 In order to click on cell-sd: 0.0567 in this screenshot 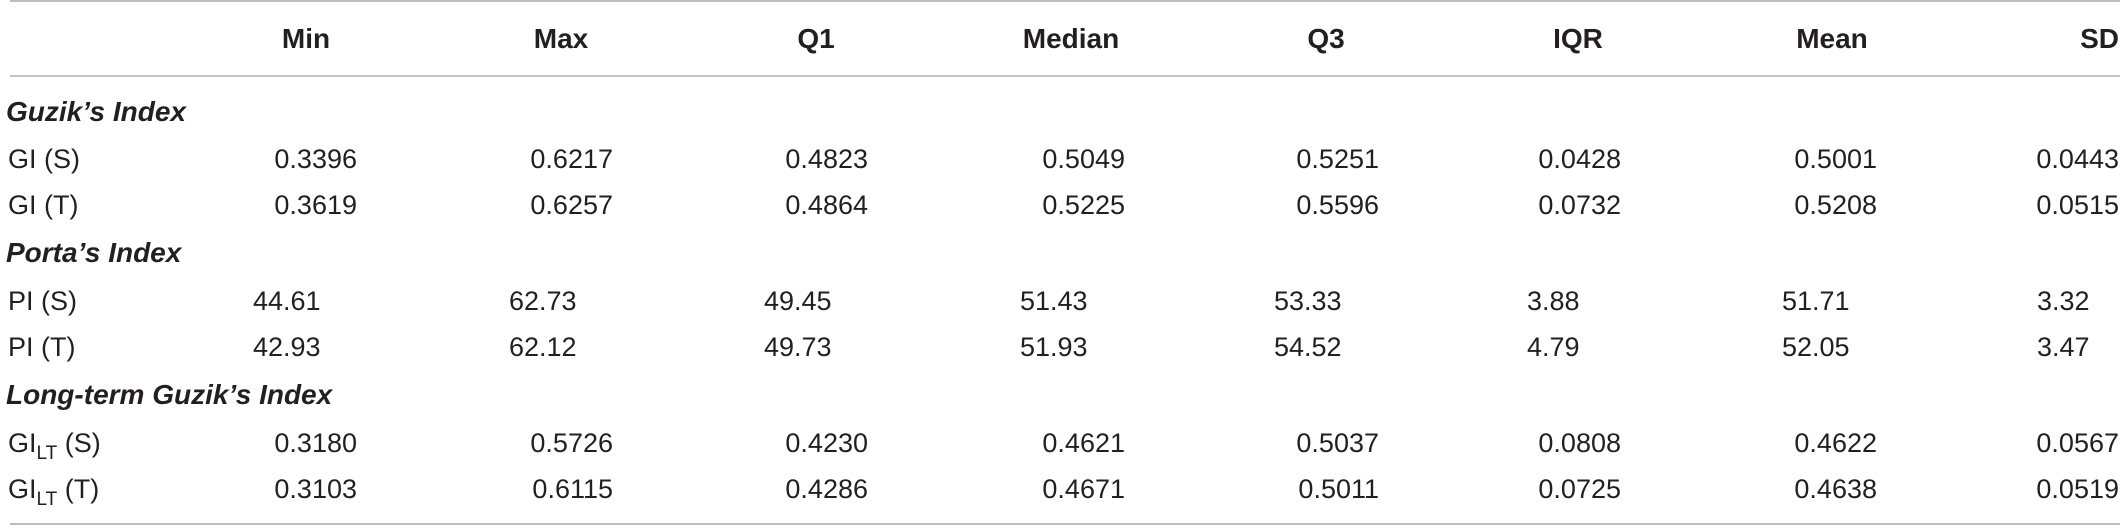, I will do `click(2077, 443)`.